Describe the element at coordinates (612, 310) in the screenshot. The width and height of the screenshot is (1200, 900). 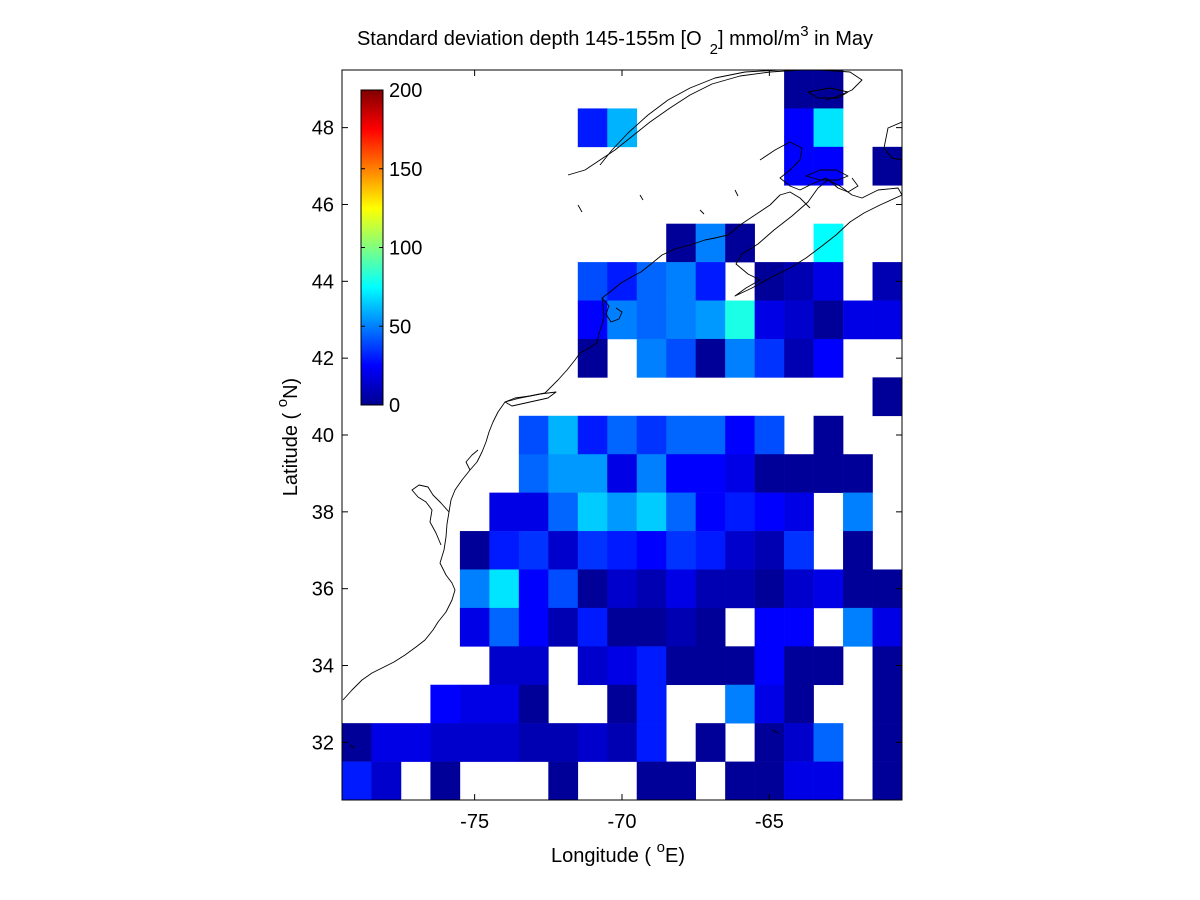
I see `coastline-cape-cod` at that location.